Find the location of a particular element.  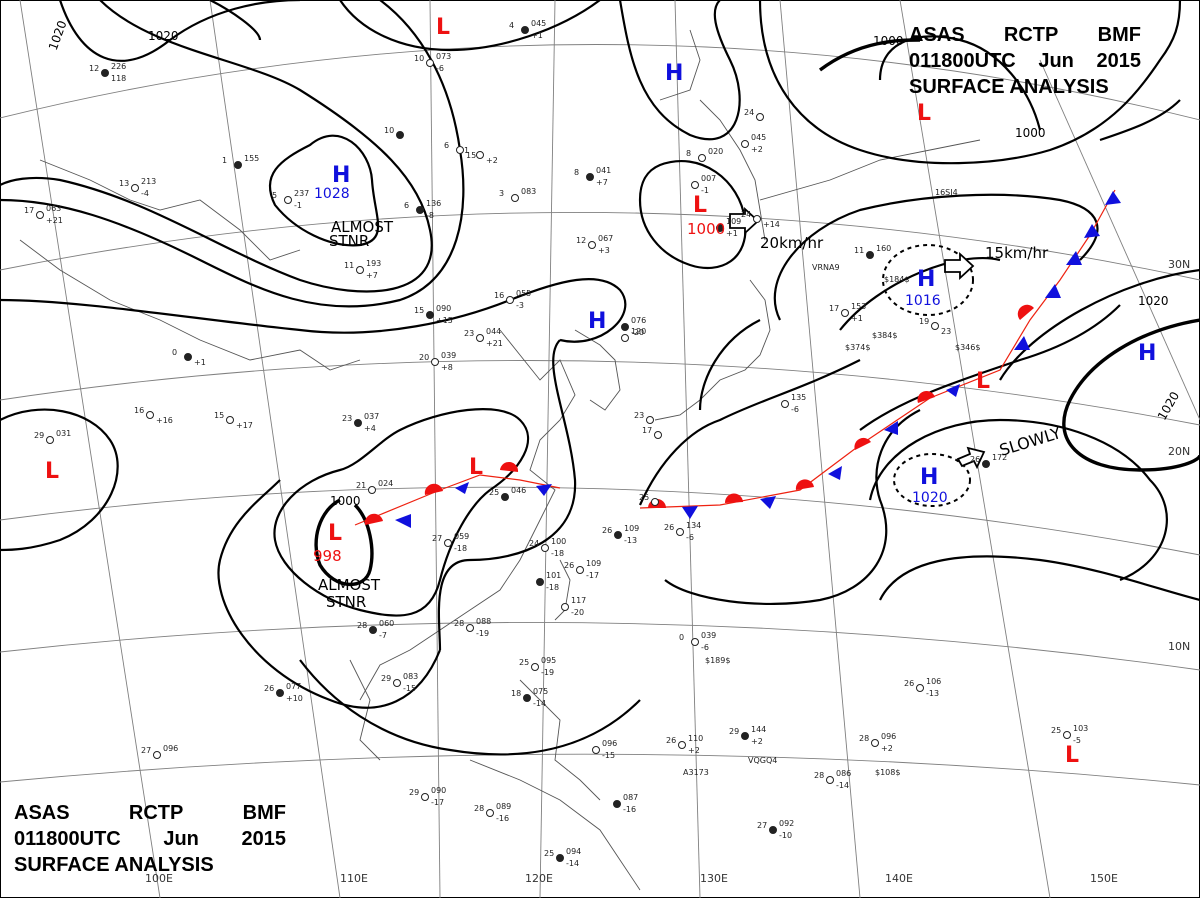

station-pressure: 120 is located at coordinates (638, 331).